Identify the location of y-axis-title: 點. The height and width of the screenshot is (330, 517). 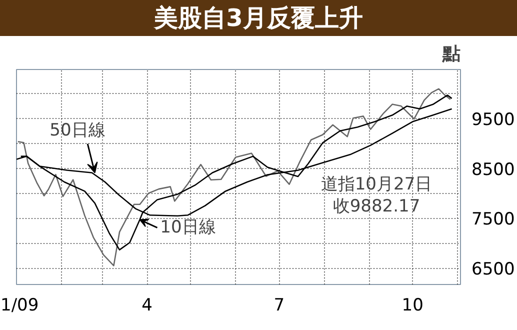
(451, 54).